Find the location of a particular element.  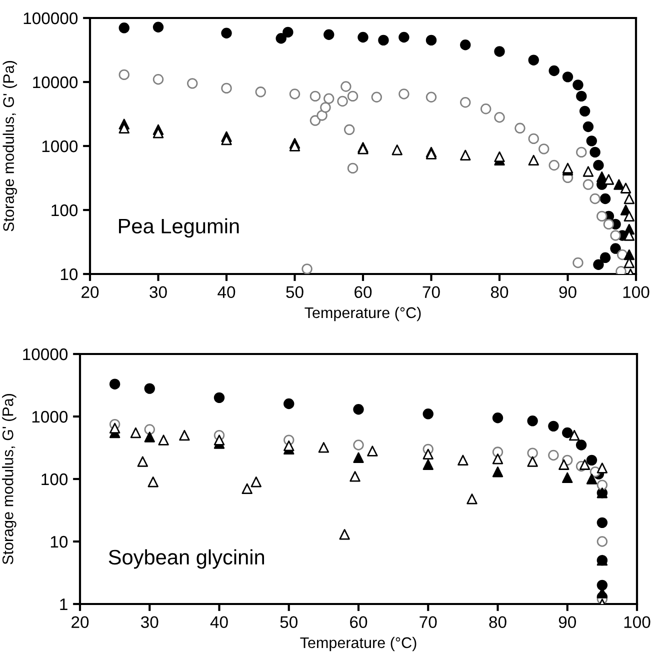

y-tick-label: 1 is located at coordinates (64, 604).